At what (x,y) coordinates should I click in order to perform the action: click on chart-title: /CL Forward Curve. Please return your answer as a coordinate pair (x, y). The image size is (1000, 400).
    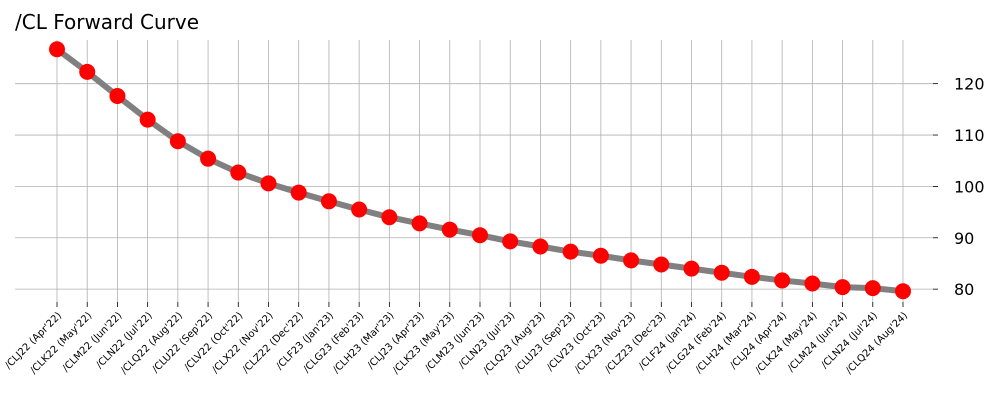
    Looking at the image, I should click on (107, 22).